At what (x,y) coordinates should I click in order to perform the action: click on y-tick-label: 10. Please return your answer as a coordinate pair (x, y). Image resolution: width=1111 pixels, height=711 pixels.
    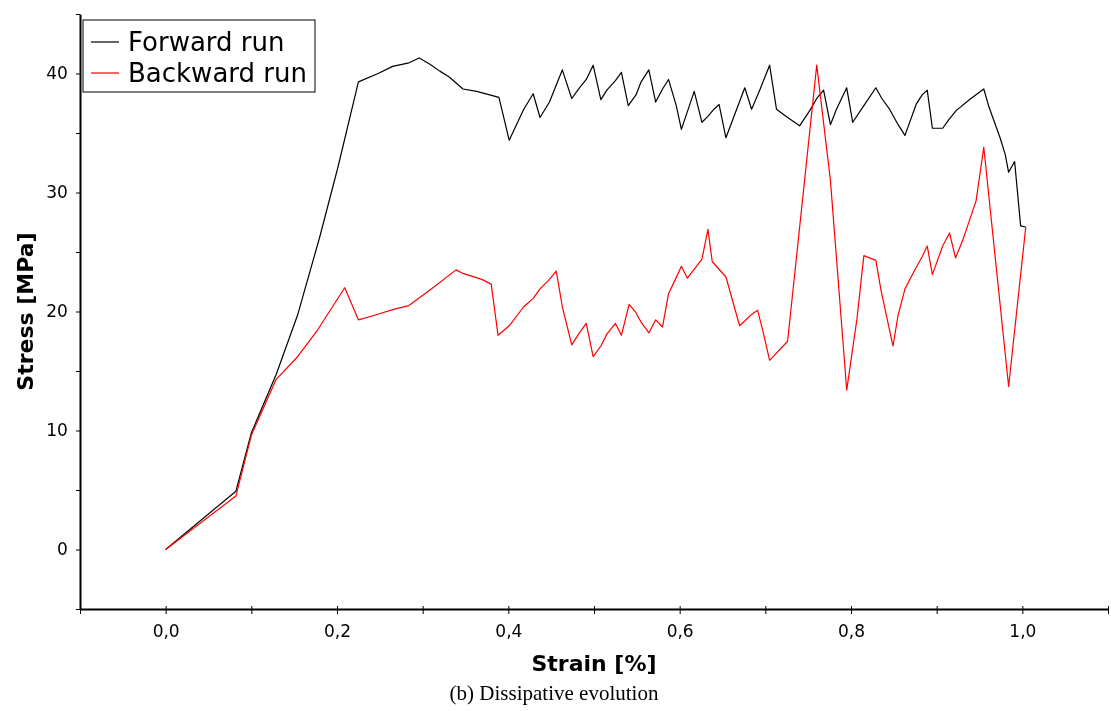
    Looking at the image, I should click on (57, 430).